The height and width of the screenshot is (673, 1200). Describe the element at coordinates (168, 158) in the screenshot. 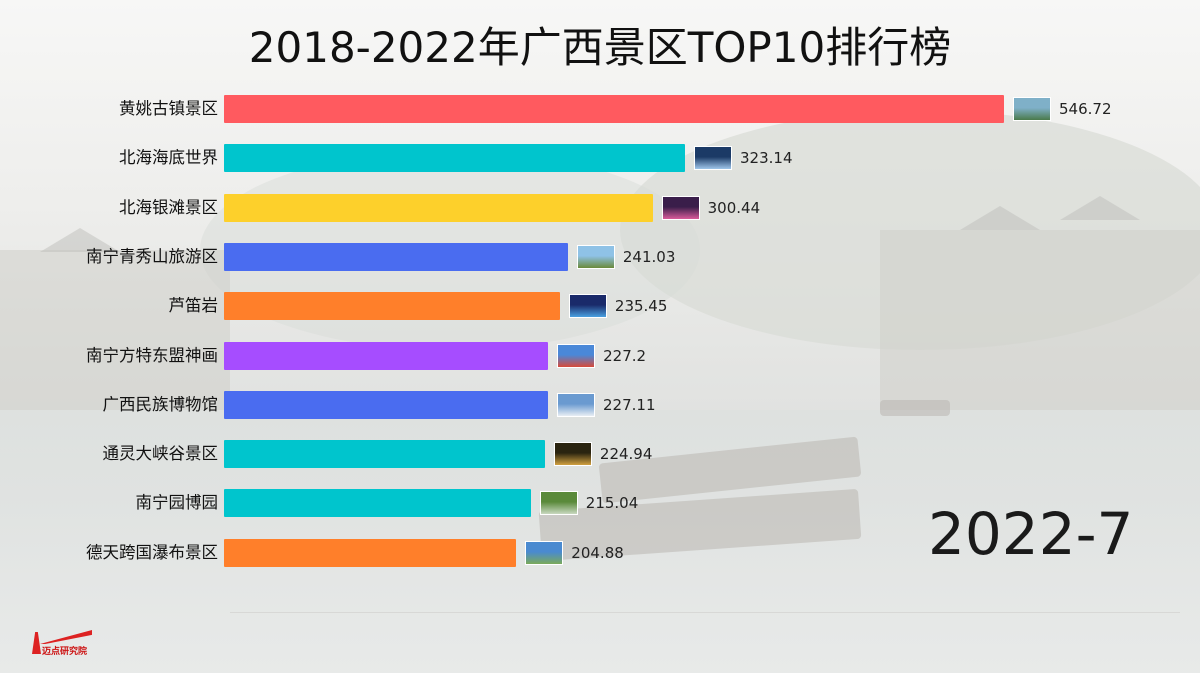

I see `category-label: 北海海底世界` at that location.